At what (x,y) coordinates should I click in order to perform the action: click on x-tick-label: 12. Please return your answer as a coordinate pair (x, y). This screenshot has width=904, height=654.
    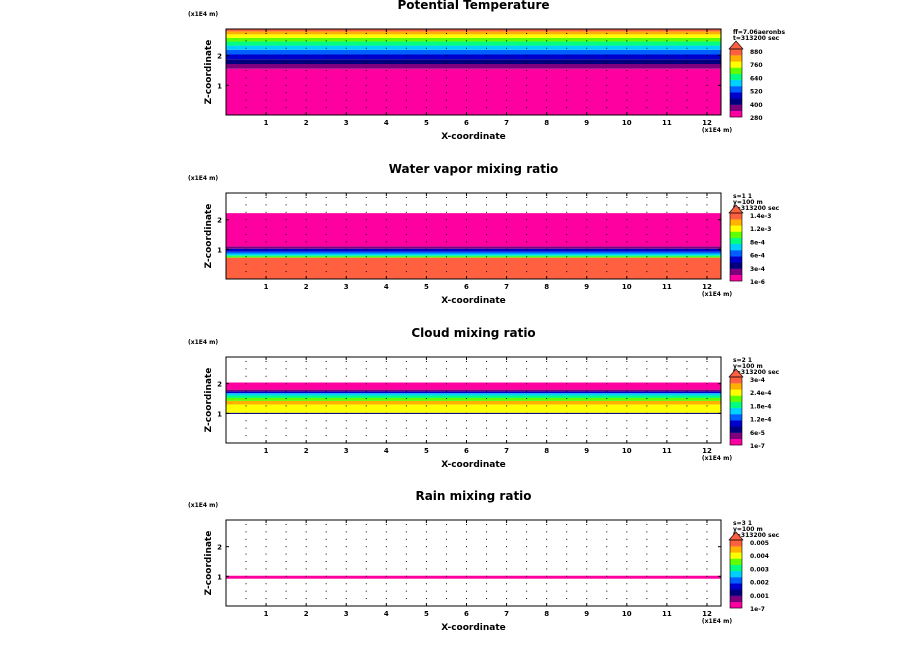
    Looking at the image, I should click on (707, 451).